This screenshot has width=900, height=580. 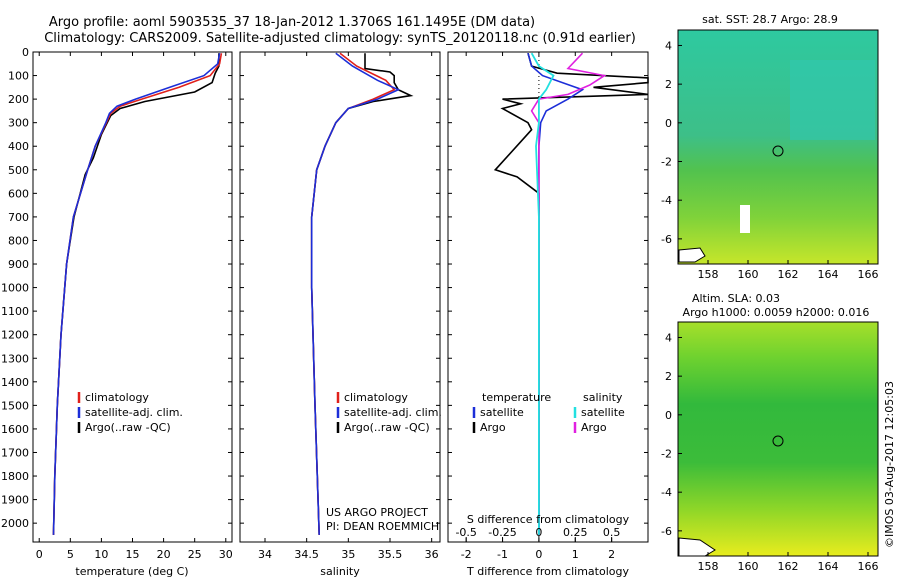 What do you see at coordinates (465, 532) in the screenshot?
I see `diff-s-tick-label: -0.5` at bounding box center [465, 532].